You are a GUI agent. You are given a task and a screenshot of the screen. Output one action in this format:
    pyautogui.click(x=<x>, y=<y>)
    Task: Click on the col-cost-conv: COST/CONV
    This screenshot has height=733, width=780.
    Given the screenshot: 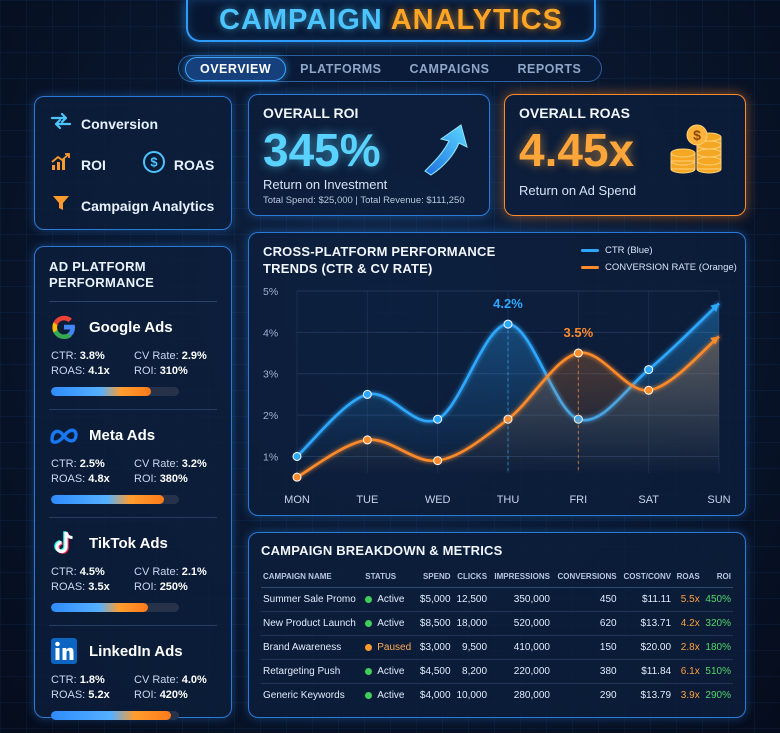 What is the action you would take?
    pyautogui.click(x=646, y=579)
    